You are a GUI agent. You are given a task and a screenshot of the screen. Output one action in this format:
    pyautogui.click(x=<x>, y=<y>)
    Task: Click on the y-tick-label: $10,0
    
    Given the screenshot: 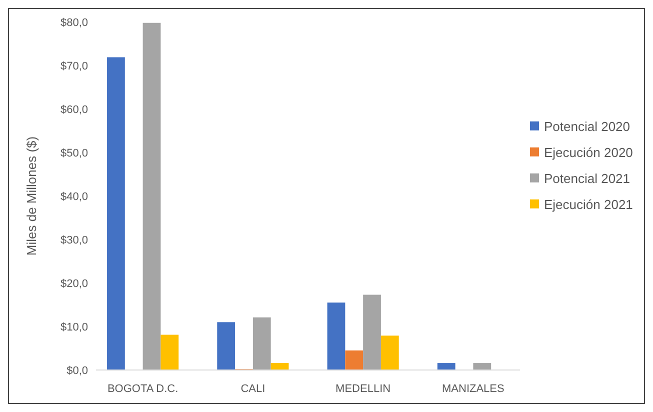 What is the action you would take?
    pyautogui.click(x=74, y=327)
    